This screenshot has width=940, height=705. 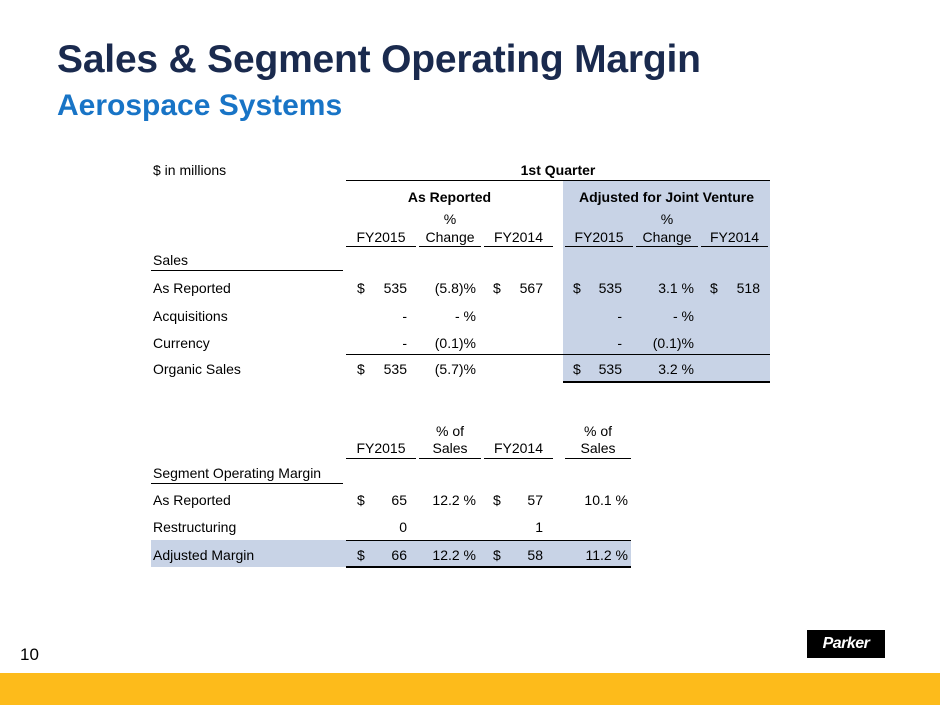 I want to click on page-subtitle: Aerospace Systems, so click(x=200, y=105).